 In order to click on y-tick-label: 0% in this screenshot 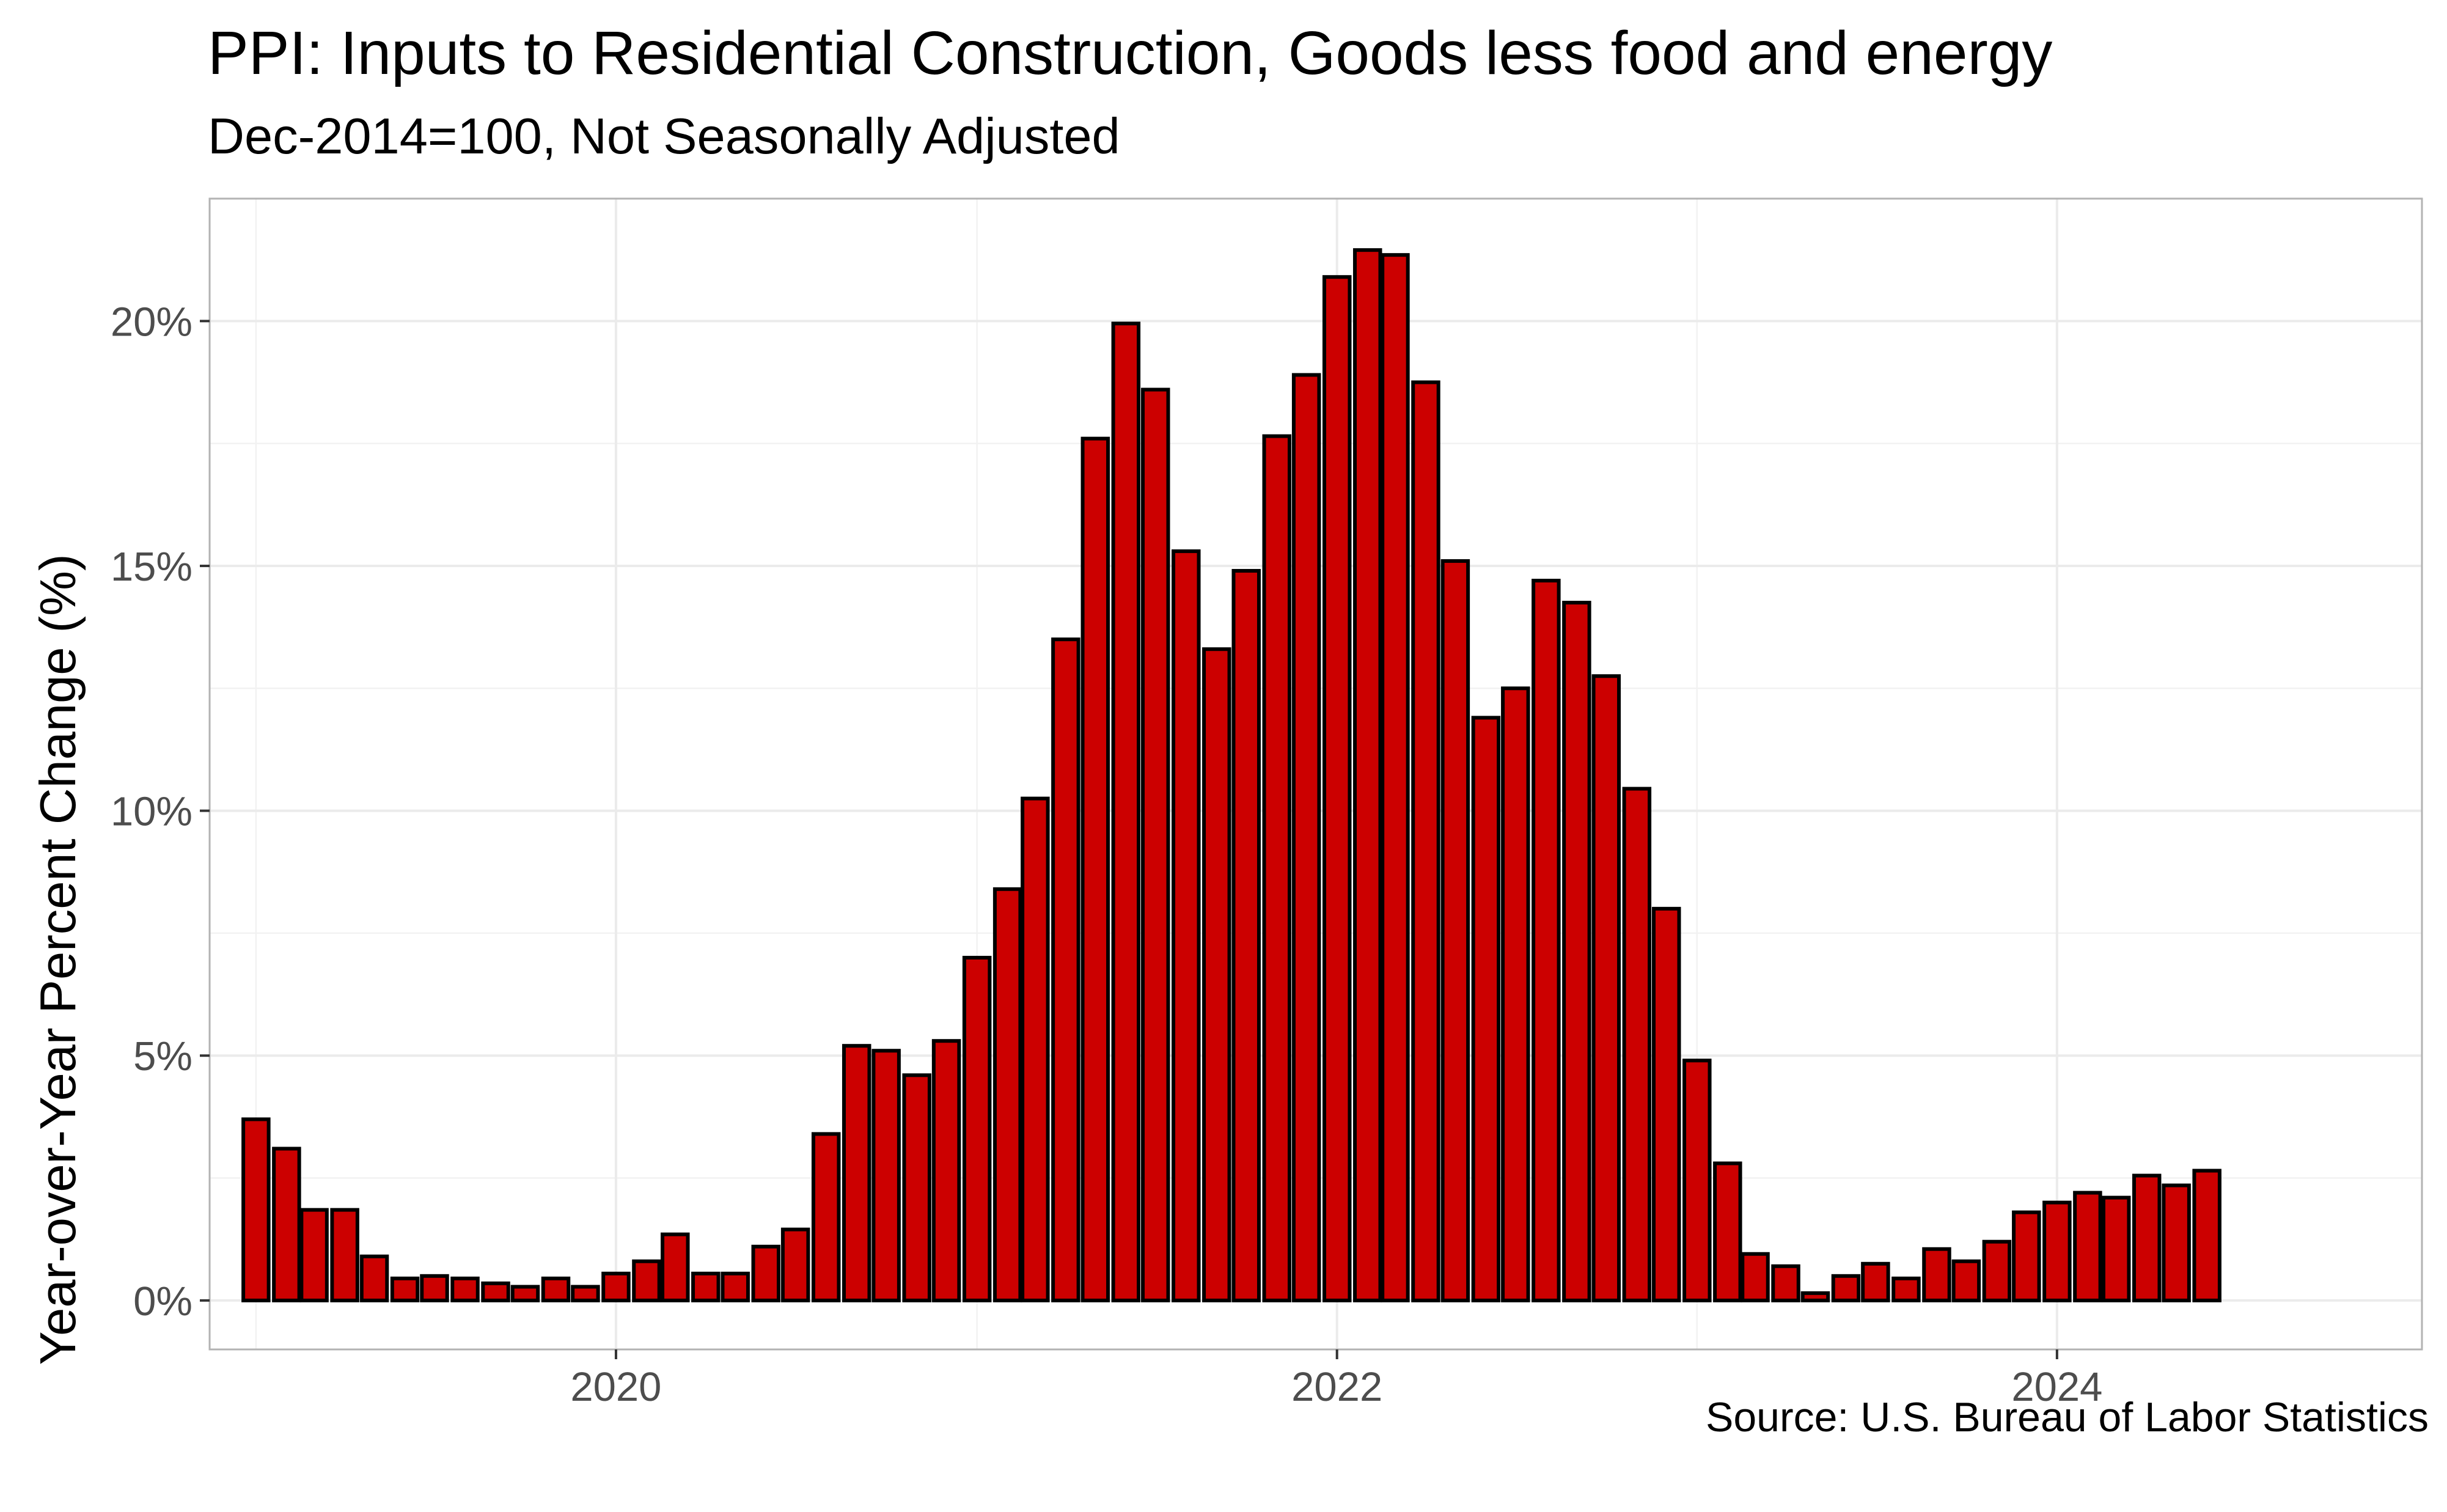, I will do `click(163, 1301)`.